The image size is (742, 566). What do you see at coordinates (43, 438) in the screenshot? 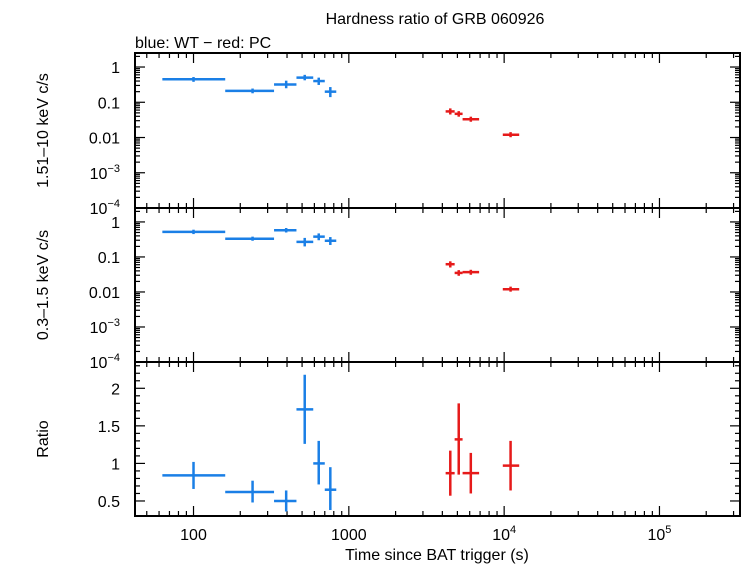
I see `y-axis-label: Ratio` at bounding box center [43, 438].